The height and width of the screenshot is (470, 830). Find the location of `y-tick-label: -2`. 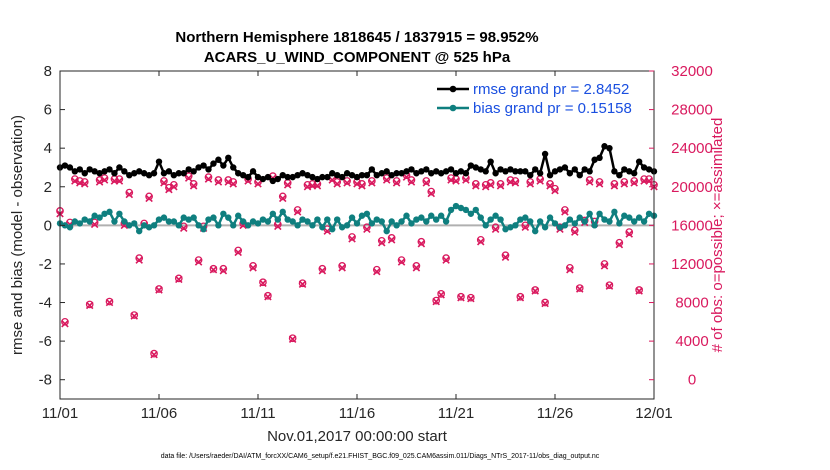

y-tick-label: -2 is located at coordinates (45, 264).